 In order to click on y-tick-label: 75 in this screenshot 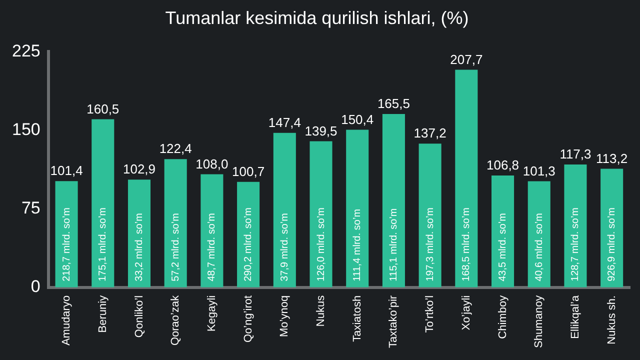, I will do `click(30, 208)`.